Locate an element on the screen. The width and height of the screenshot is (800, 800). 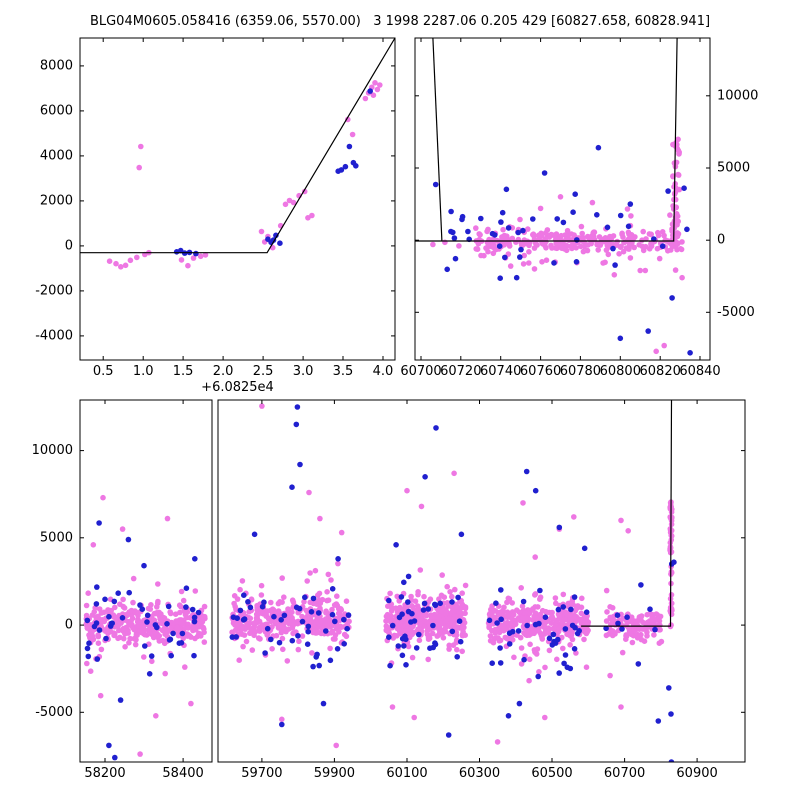
x-offset-label: +6.0825e4 is located at coordinates (237, 387).